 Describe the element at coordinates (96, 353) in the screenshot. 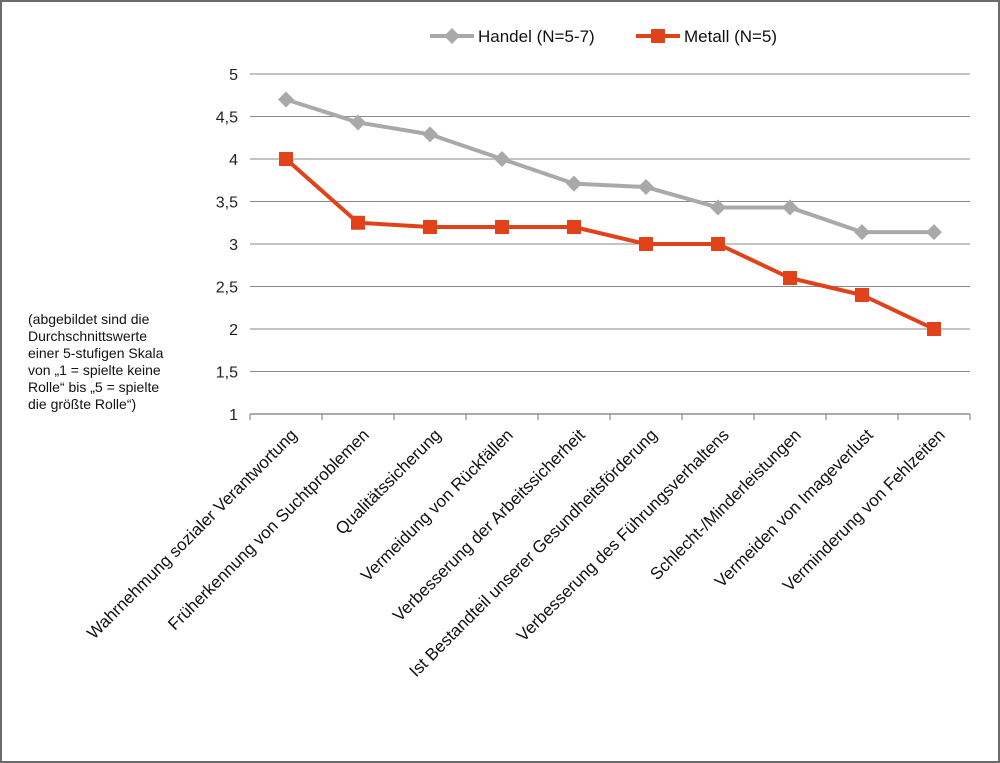

I see `note-line: einer 5-stufigen Skala` at that location.